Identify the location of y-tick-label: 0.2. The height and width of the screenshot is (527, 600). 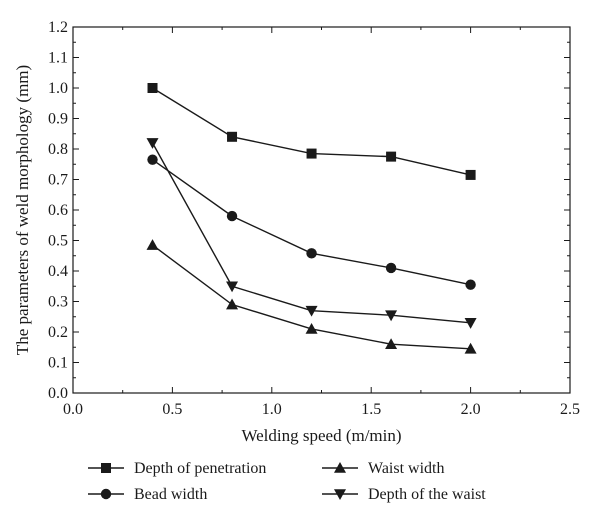
(58, 332).